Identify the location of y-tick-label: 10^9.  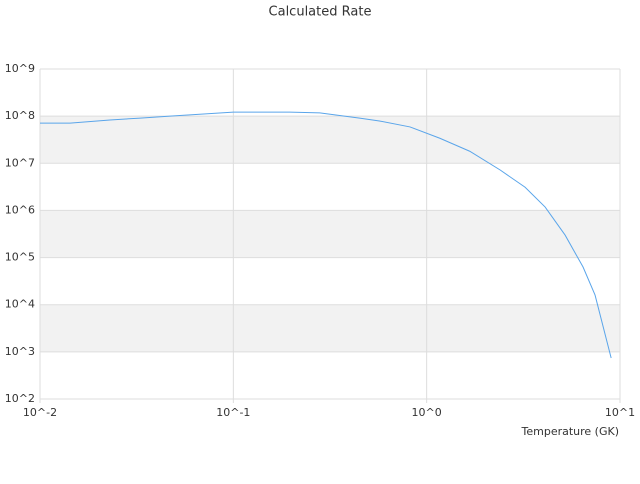
(20, 68).